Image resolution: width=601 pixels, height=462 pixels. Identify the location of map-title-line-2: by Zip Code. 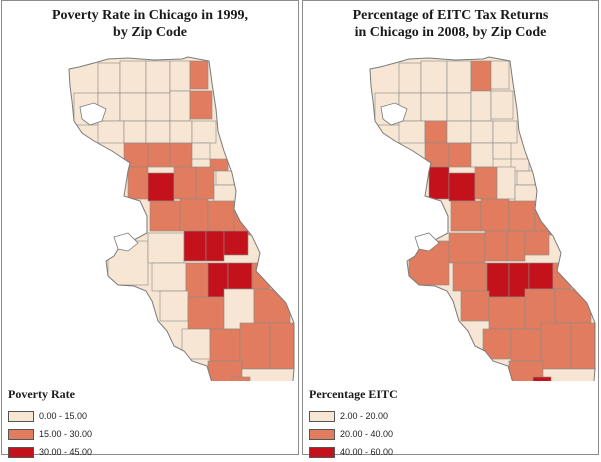
(150, 32).